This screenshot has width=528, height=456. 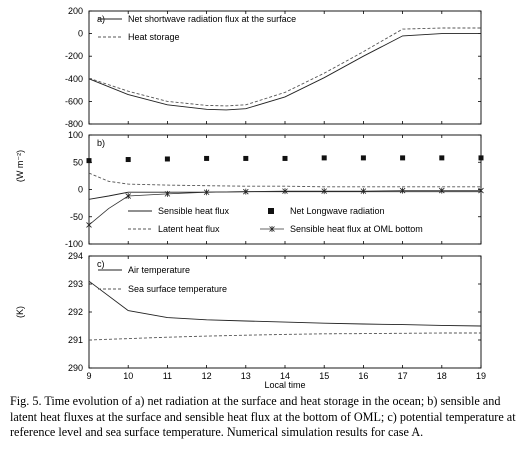 What do you see at coordinates (75, 284) in the screenshot?
I see `y-tick-label: 293` at bounding box center [75, 284].